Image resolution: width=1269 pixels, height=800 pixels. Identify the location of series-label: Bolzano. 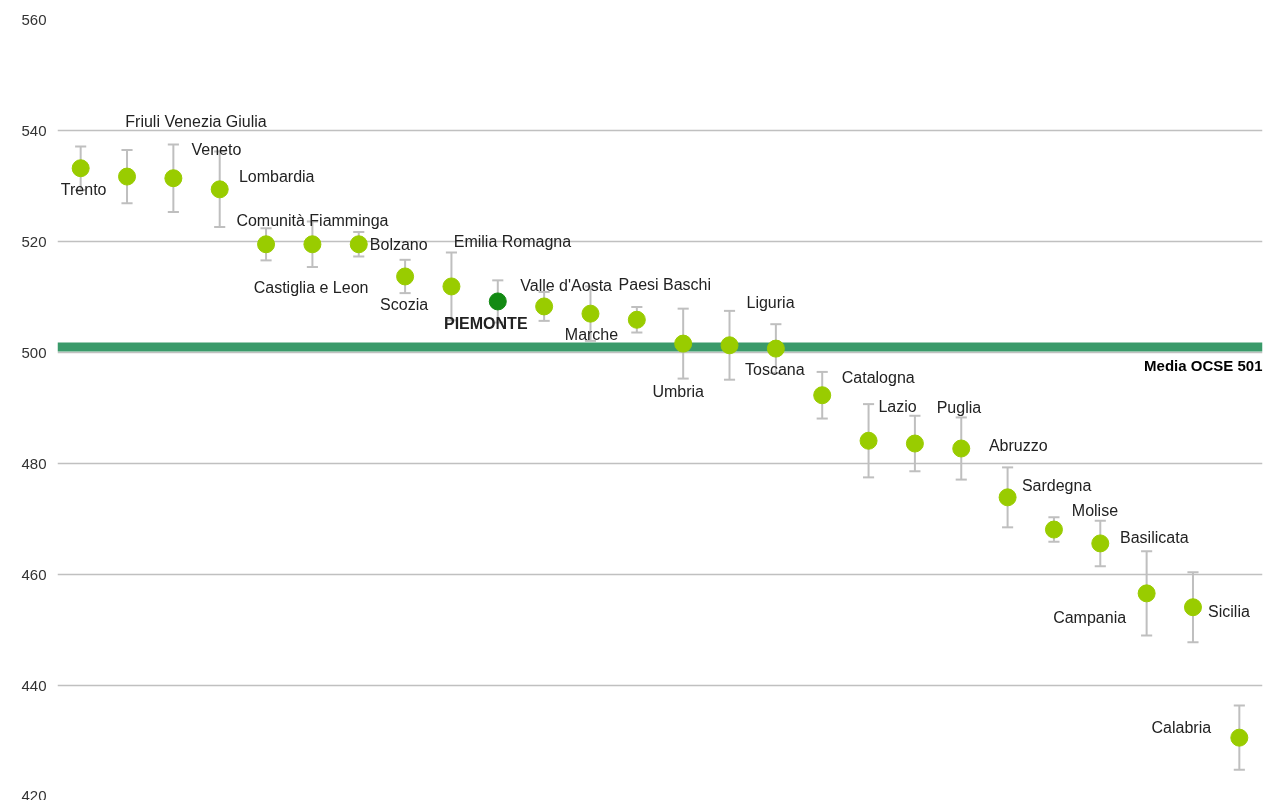
(398, 244).